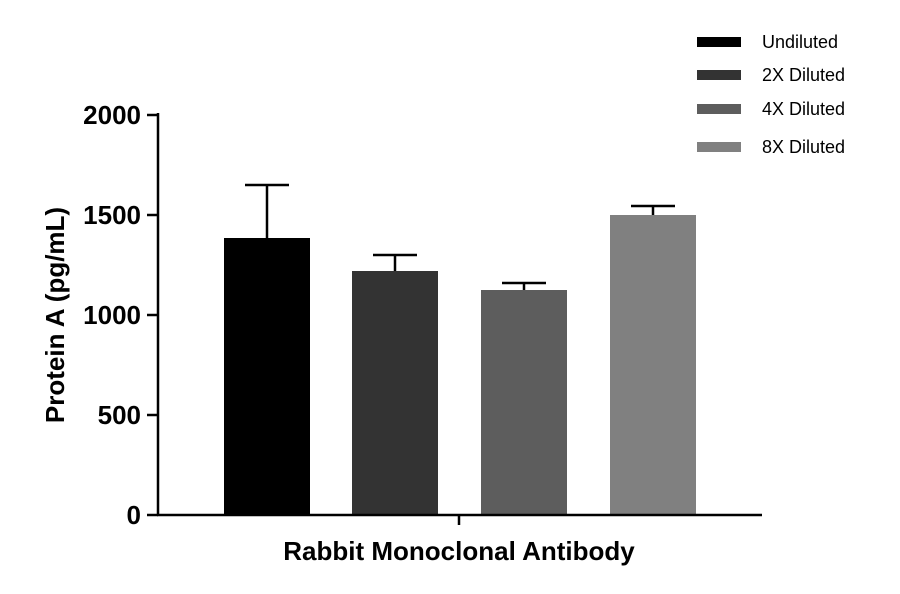 The image size is (900, 594). Describe the element at coordinates (524, 402) in the screenshot. I see `bar-4x-diluted` at that location.